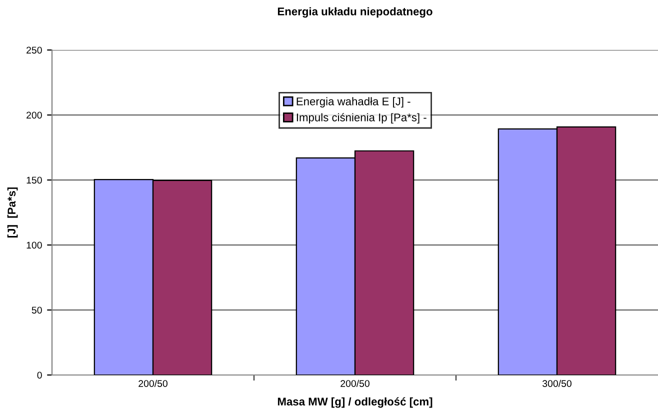 This screenshot has width=658, height=413. Describe the element at coordinates (361, 118) in the screenshot. I see `legend-label: Impuls ciśnienia Ip [Pa*s] -` at that location.